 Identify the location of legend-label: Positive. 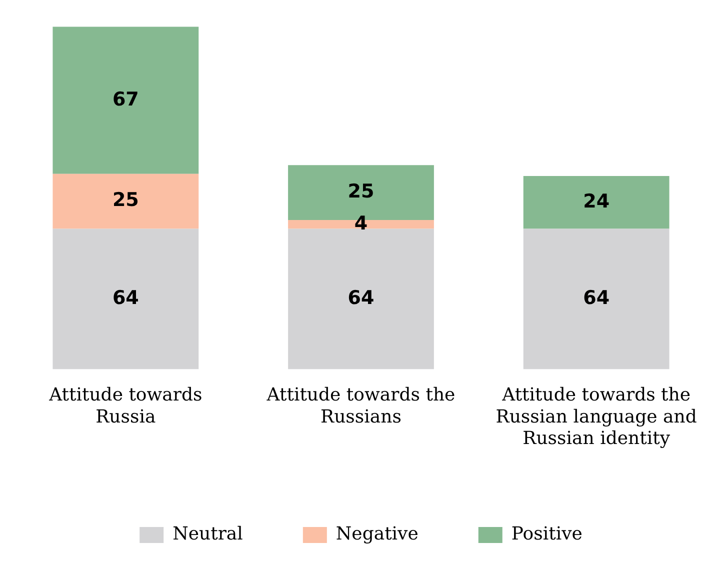
(546, 534).